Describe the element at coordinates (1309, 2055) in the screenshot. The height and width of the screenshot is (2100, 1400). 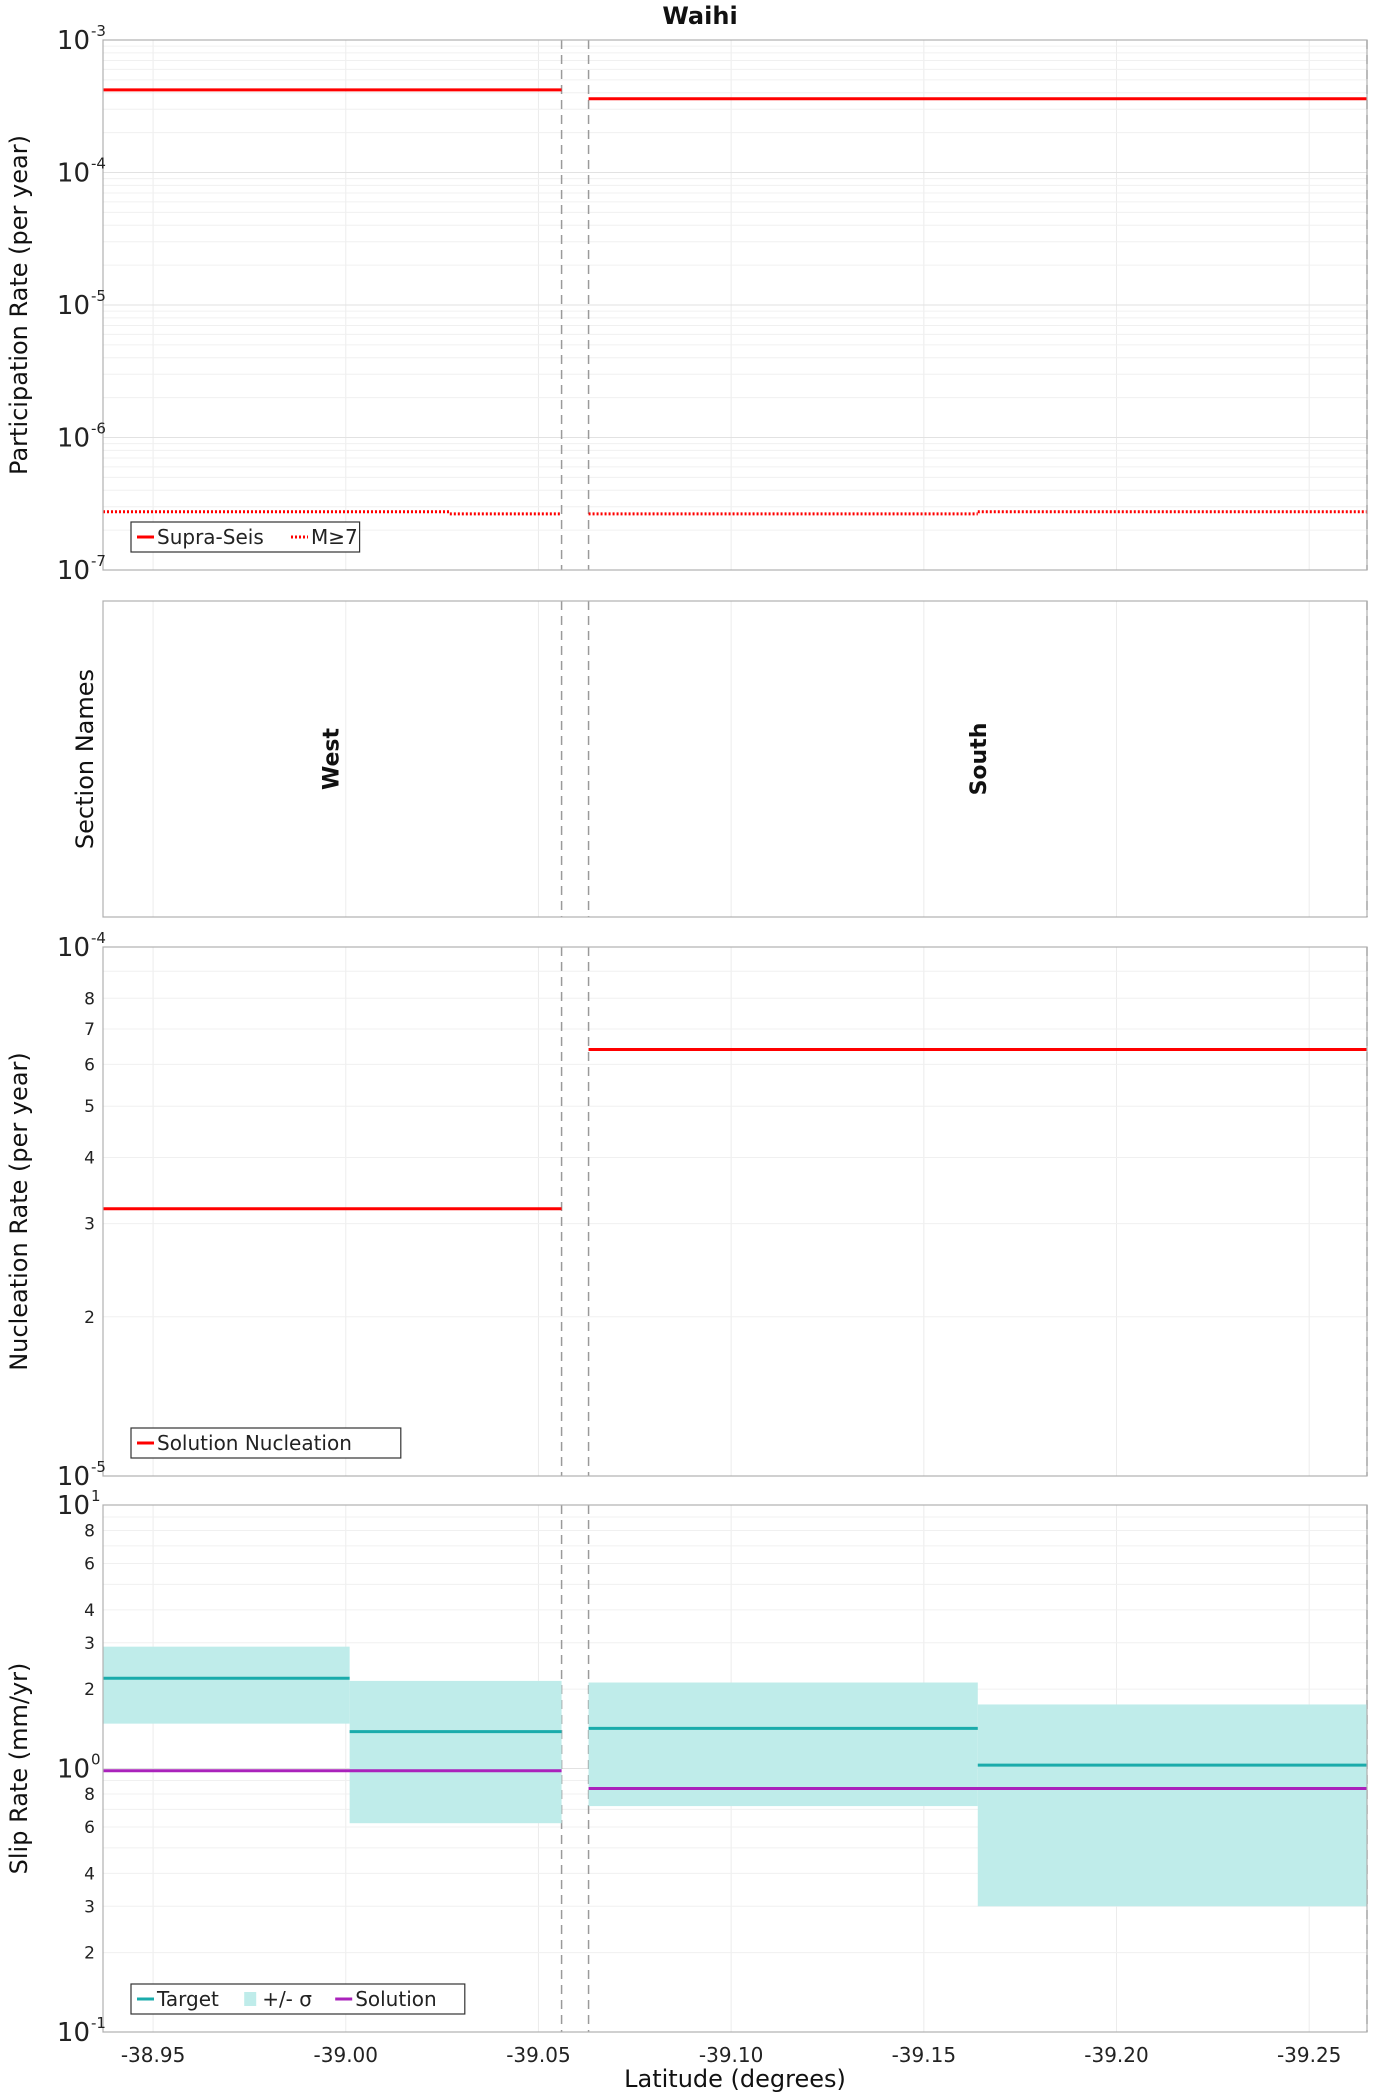
I see `x-tick-label: -39.25` at that location.